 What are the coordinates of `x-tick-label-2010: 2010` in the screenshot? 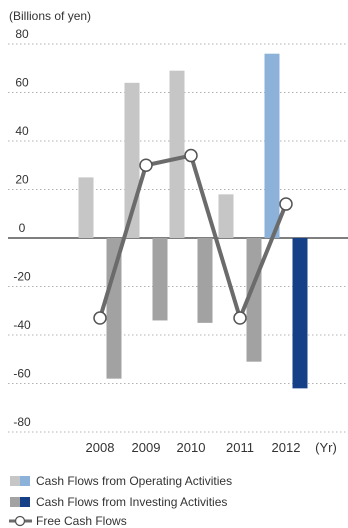 It's located at (191, 447).